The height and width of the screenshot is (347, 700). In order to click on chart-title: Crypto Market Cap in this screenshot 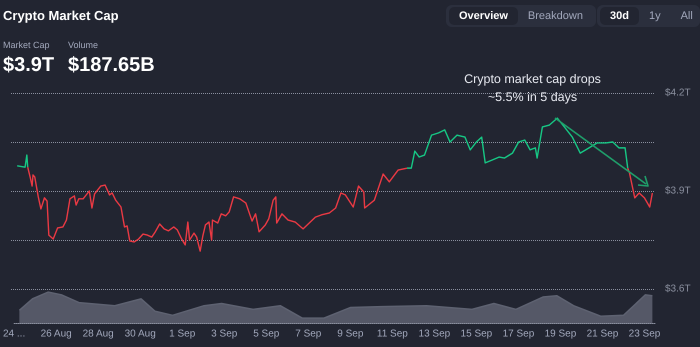, I will do `click(61, 15)`.